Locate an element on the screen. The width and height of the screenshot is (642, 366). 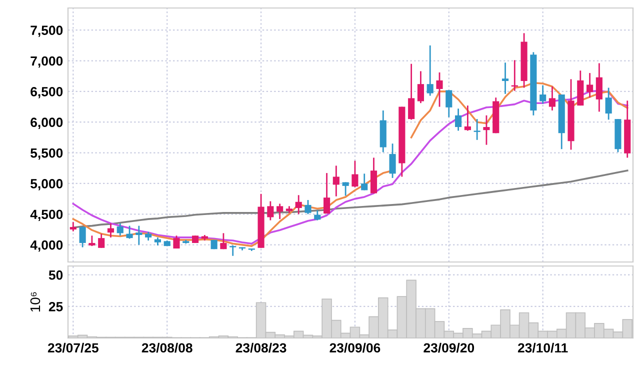
y-tick-label: 7,500 is located at coordinates (46, 31).